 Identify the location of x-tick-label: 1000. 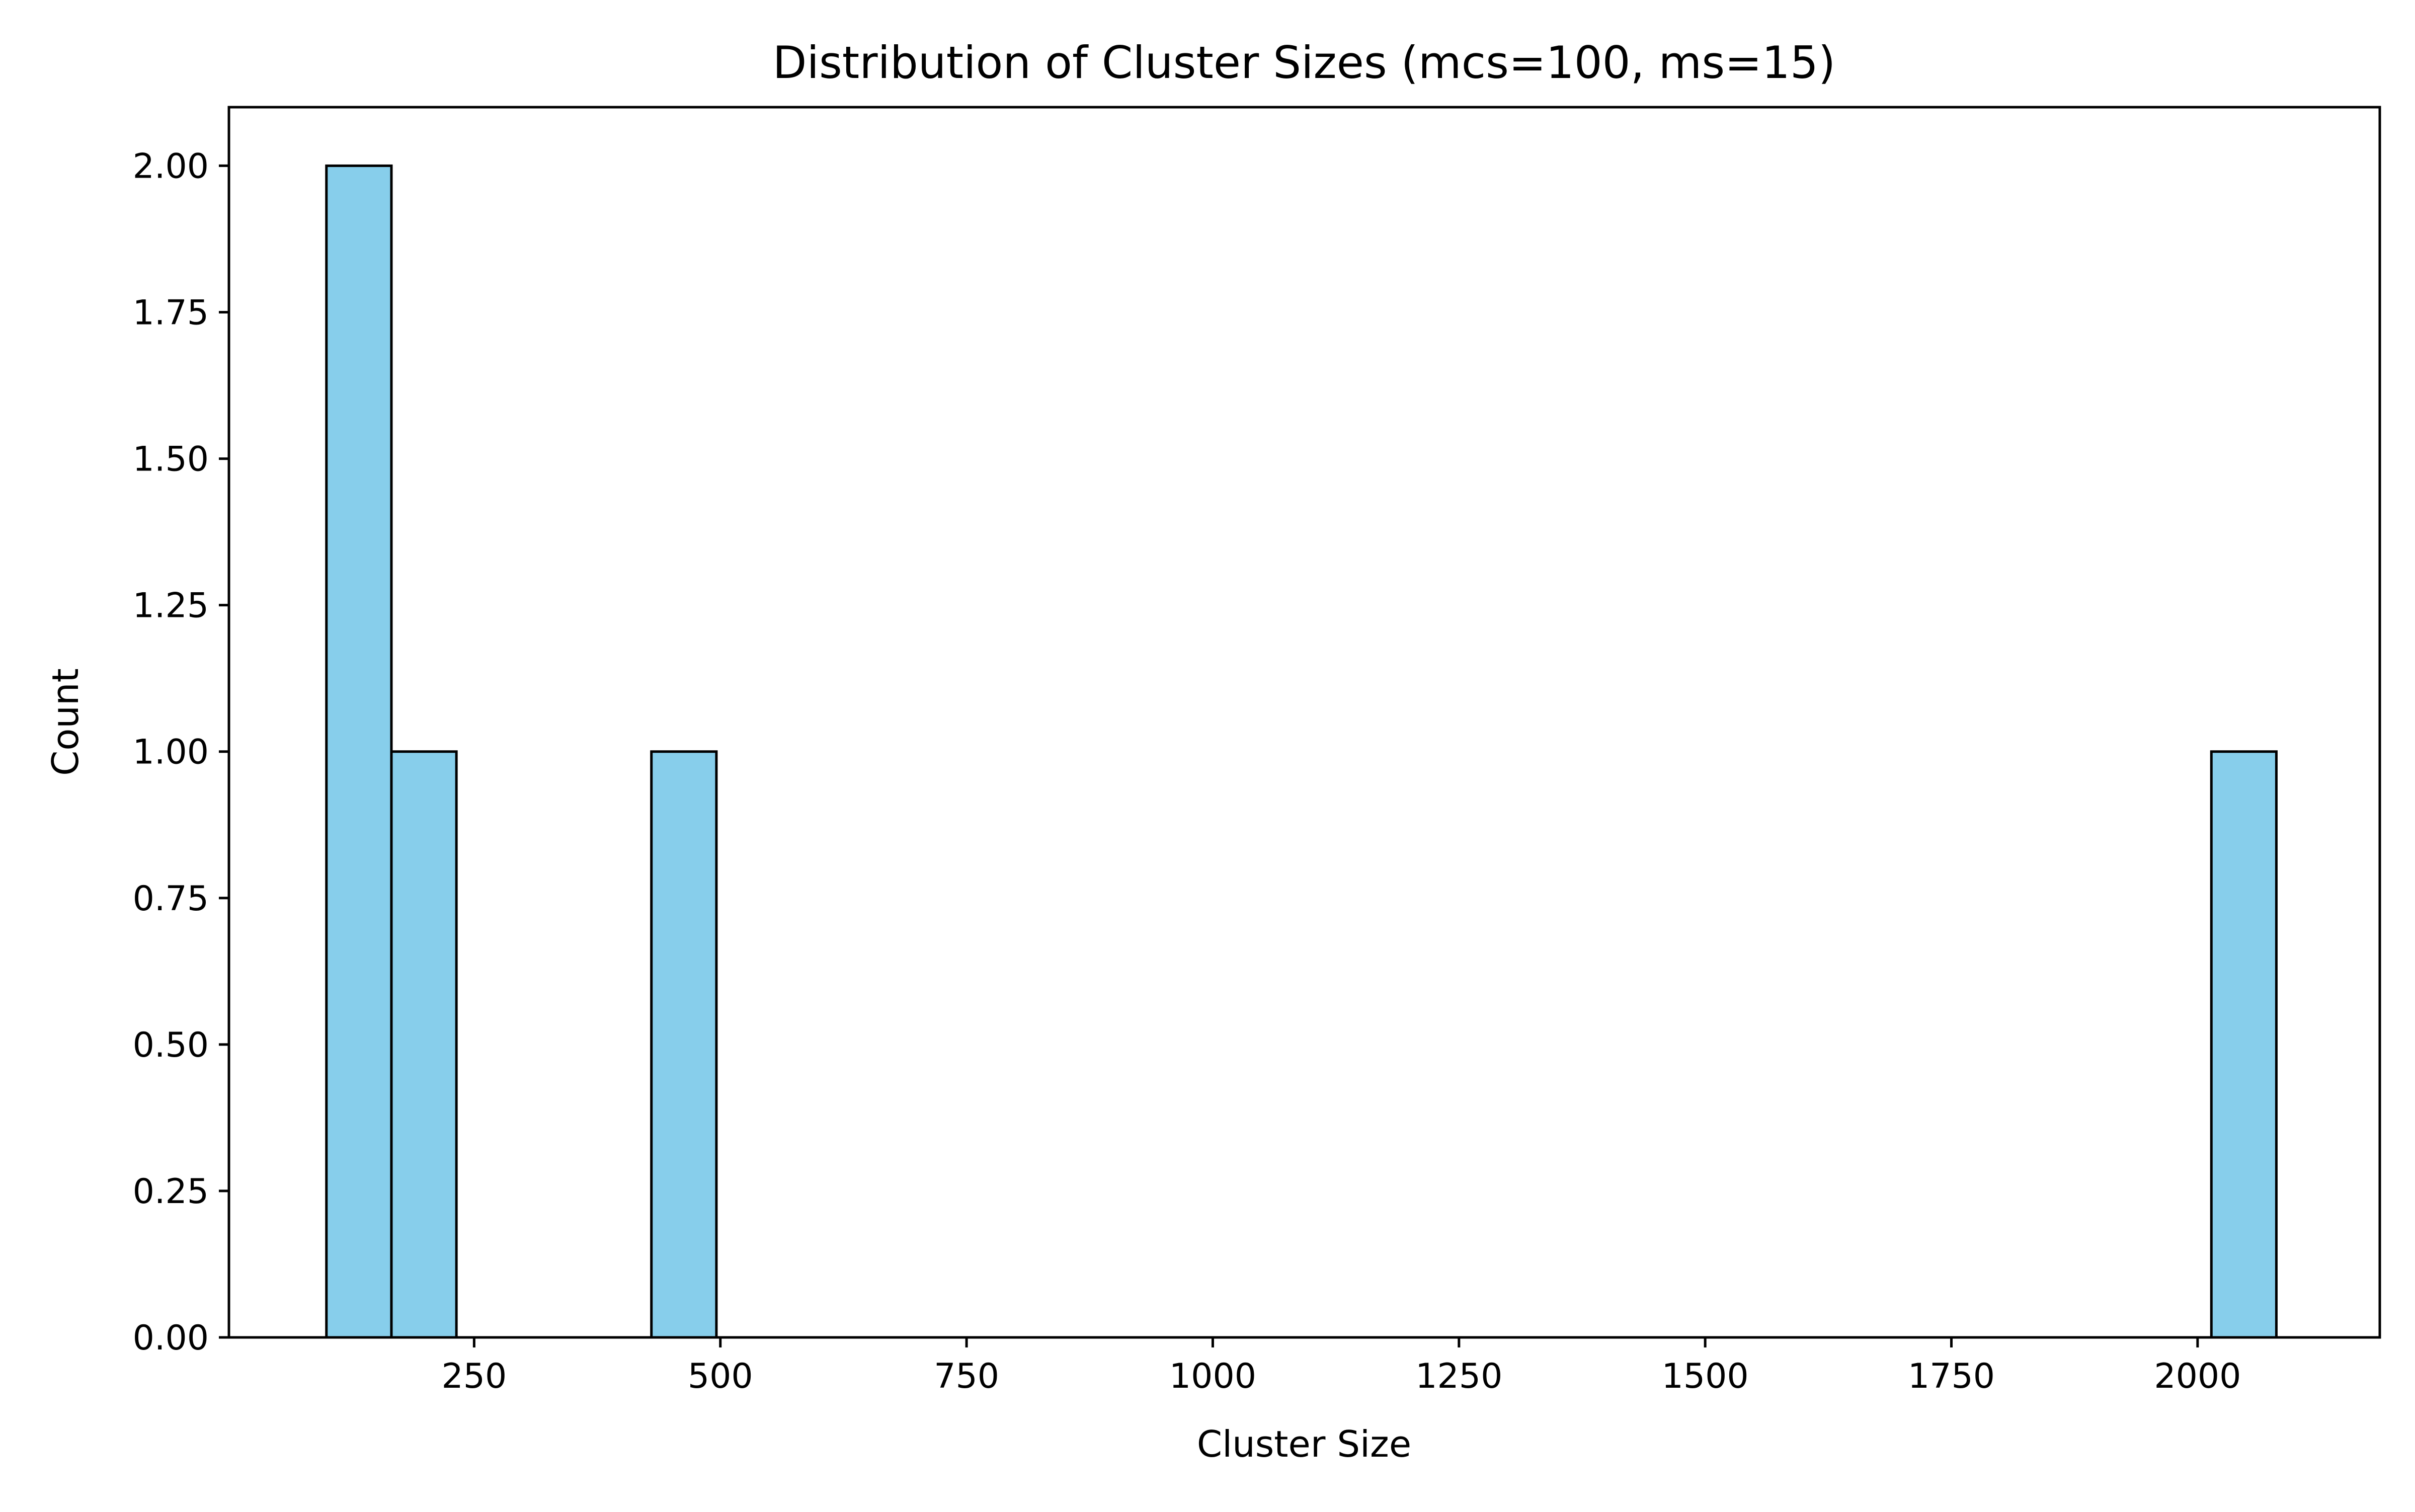
(1212, 1376).